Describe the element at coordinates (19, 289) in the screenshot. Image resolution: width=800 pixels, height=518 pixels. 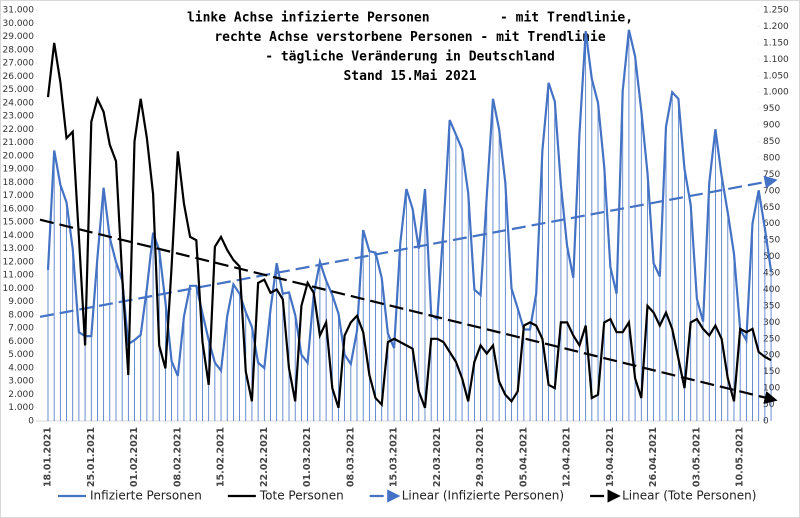
I see `y-tick-label: 10.000` at that location.